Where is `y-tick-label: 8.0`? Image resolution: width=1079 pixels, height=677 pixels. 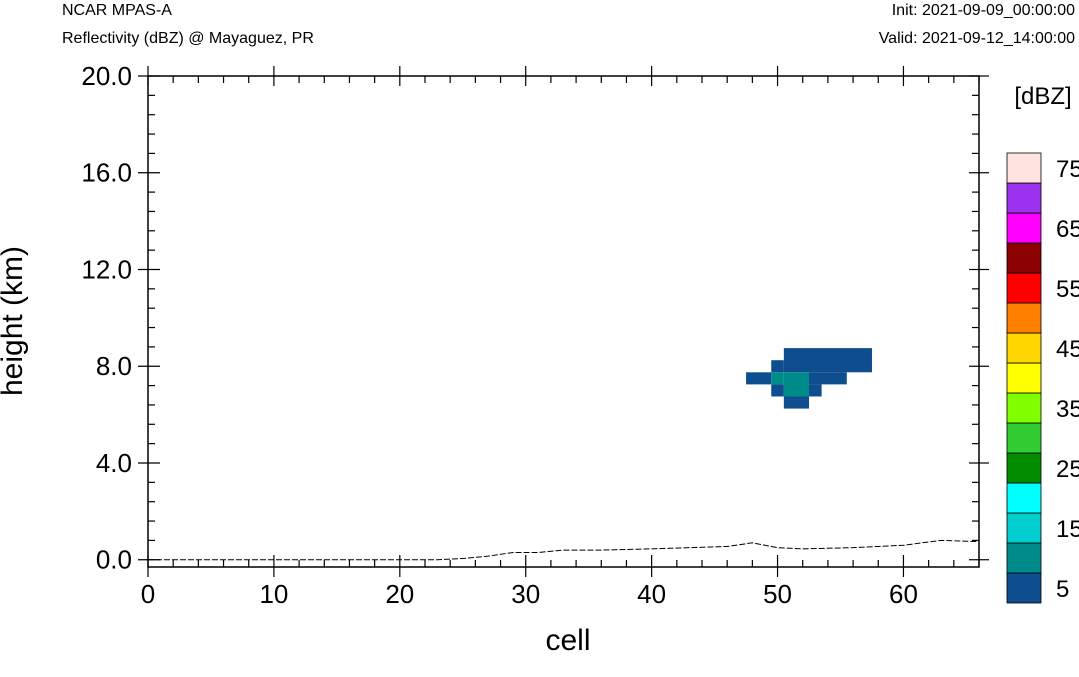 y-tick-label: 8.0 is located at coordinates (114, 366).